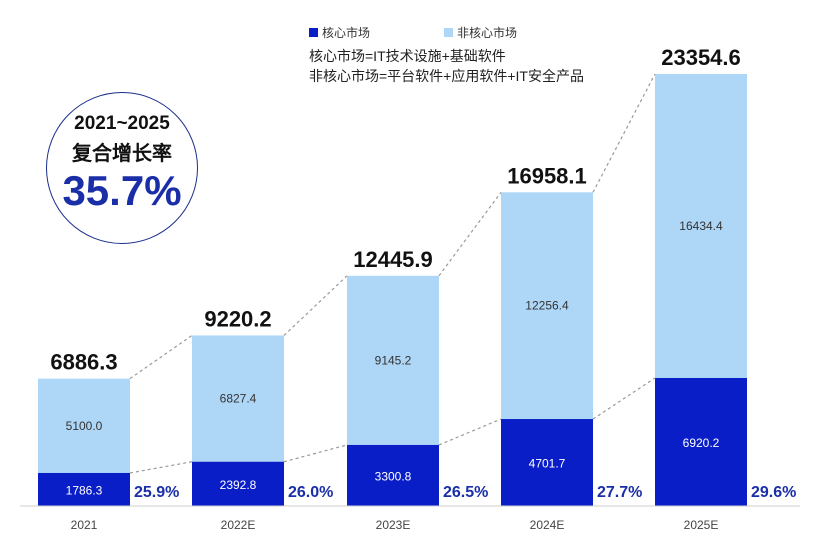  I want to click on bar-noncore-label: 5100.0, so click(84, 426).